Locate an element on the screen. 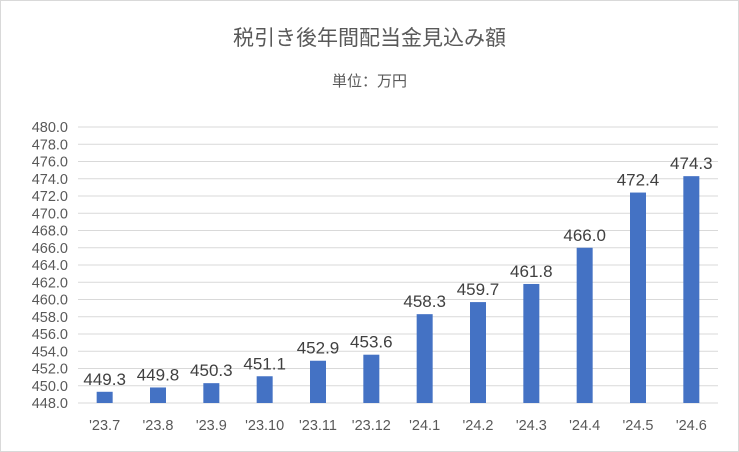  x-tick-label: '23.7 is located at coordinates (104, 426).